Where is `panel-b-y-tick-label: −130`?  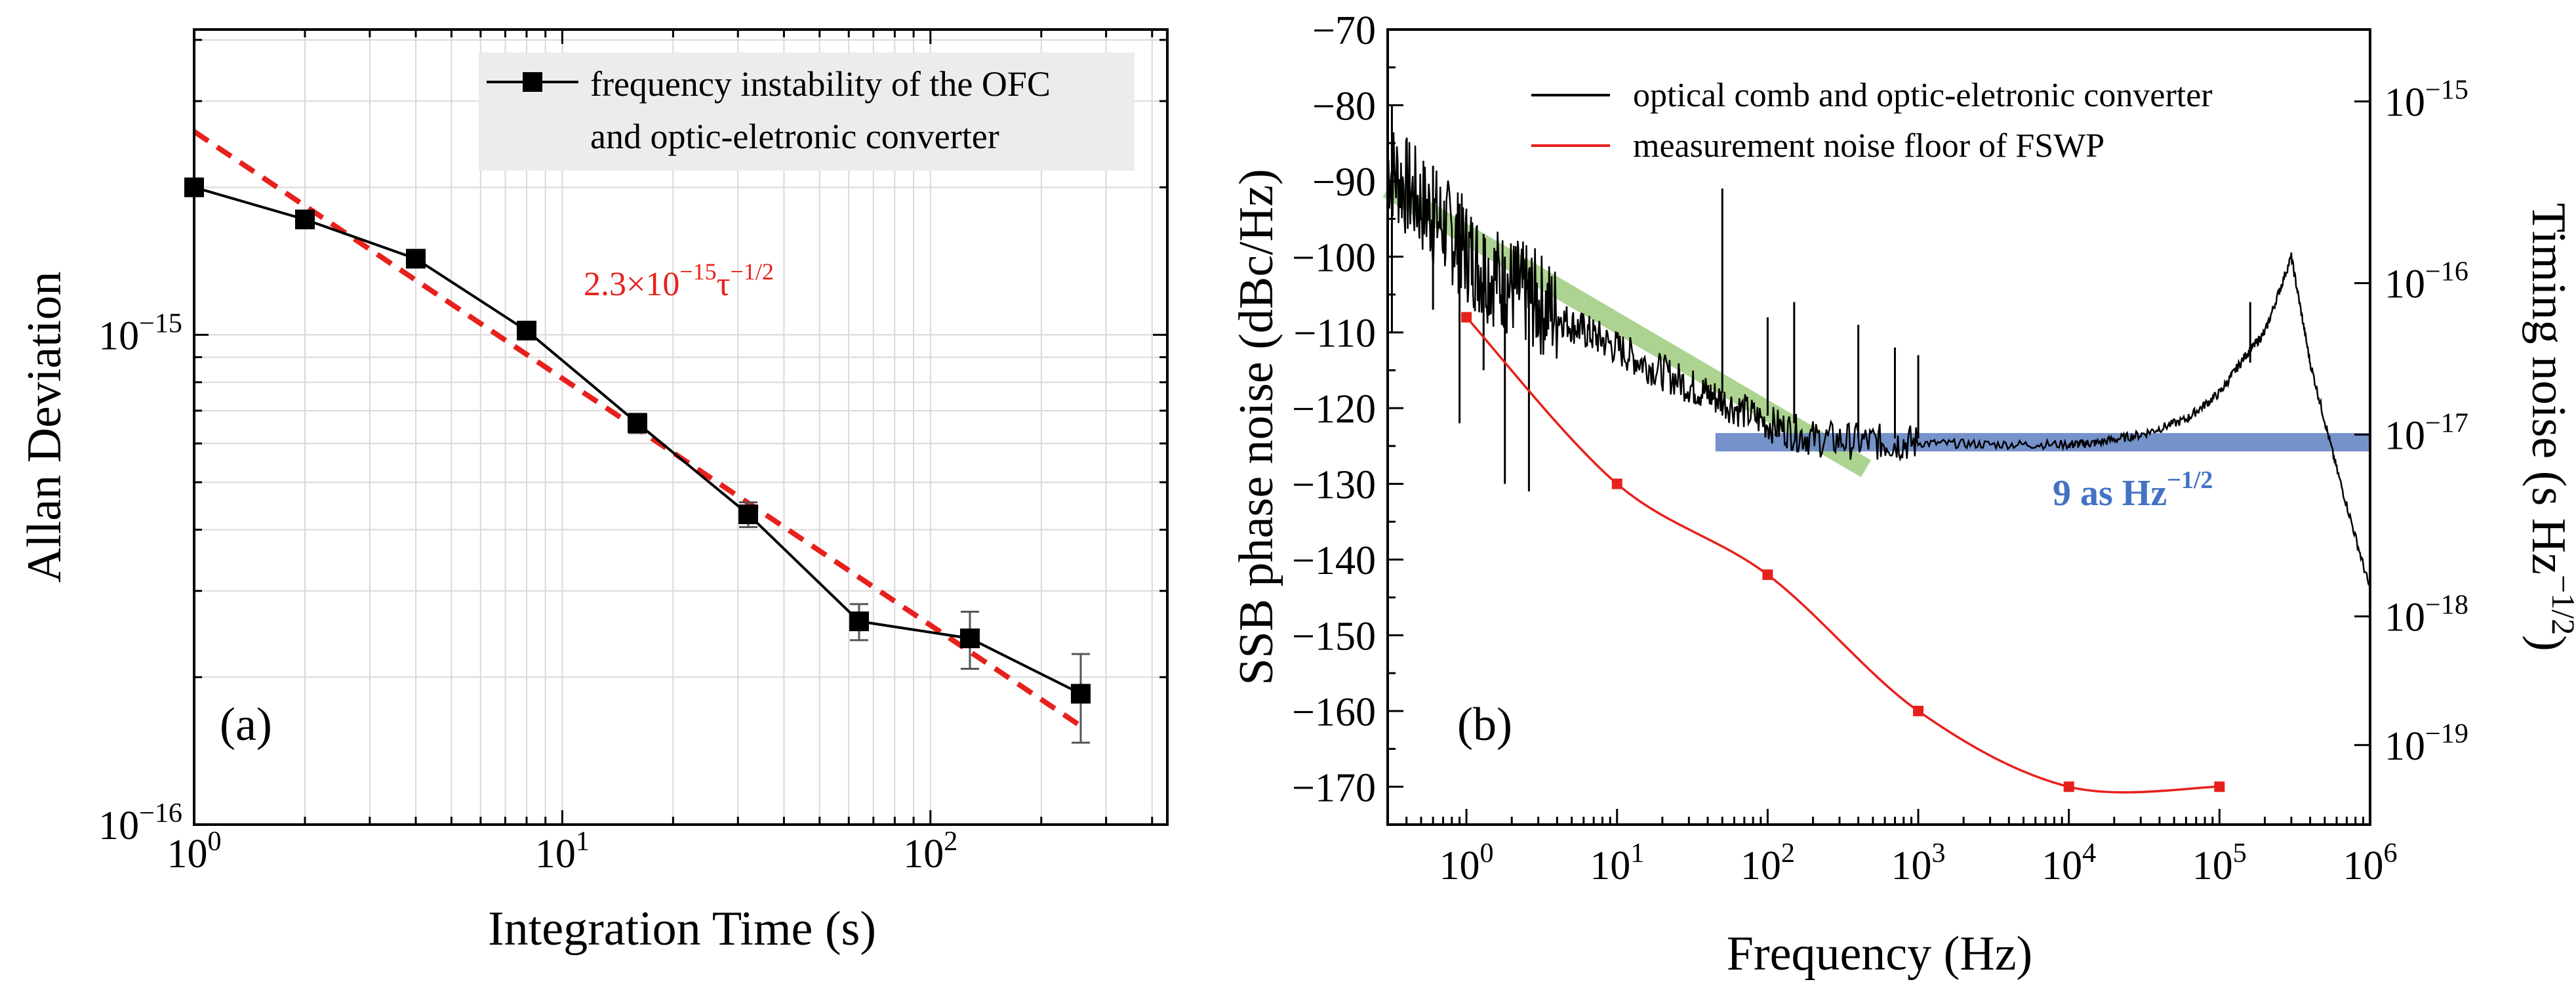
panel-b-y-tick-label: −130 is located at coordinates (1334, 485).